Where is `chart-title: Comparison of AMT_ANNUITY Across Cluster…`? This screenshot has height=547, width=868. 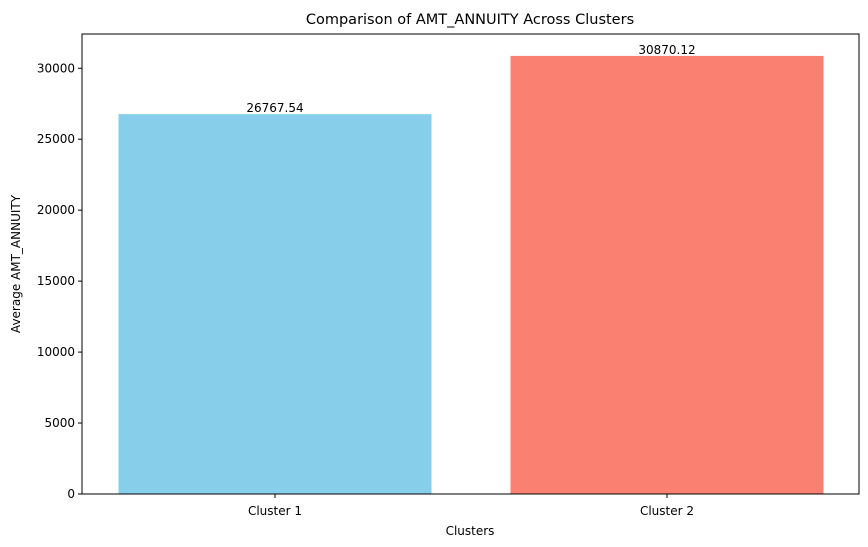
chart-title: Comparison of AMT_ANNUITY Across Cluster… is located at coordinates (470, 20).